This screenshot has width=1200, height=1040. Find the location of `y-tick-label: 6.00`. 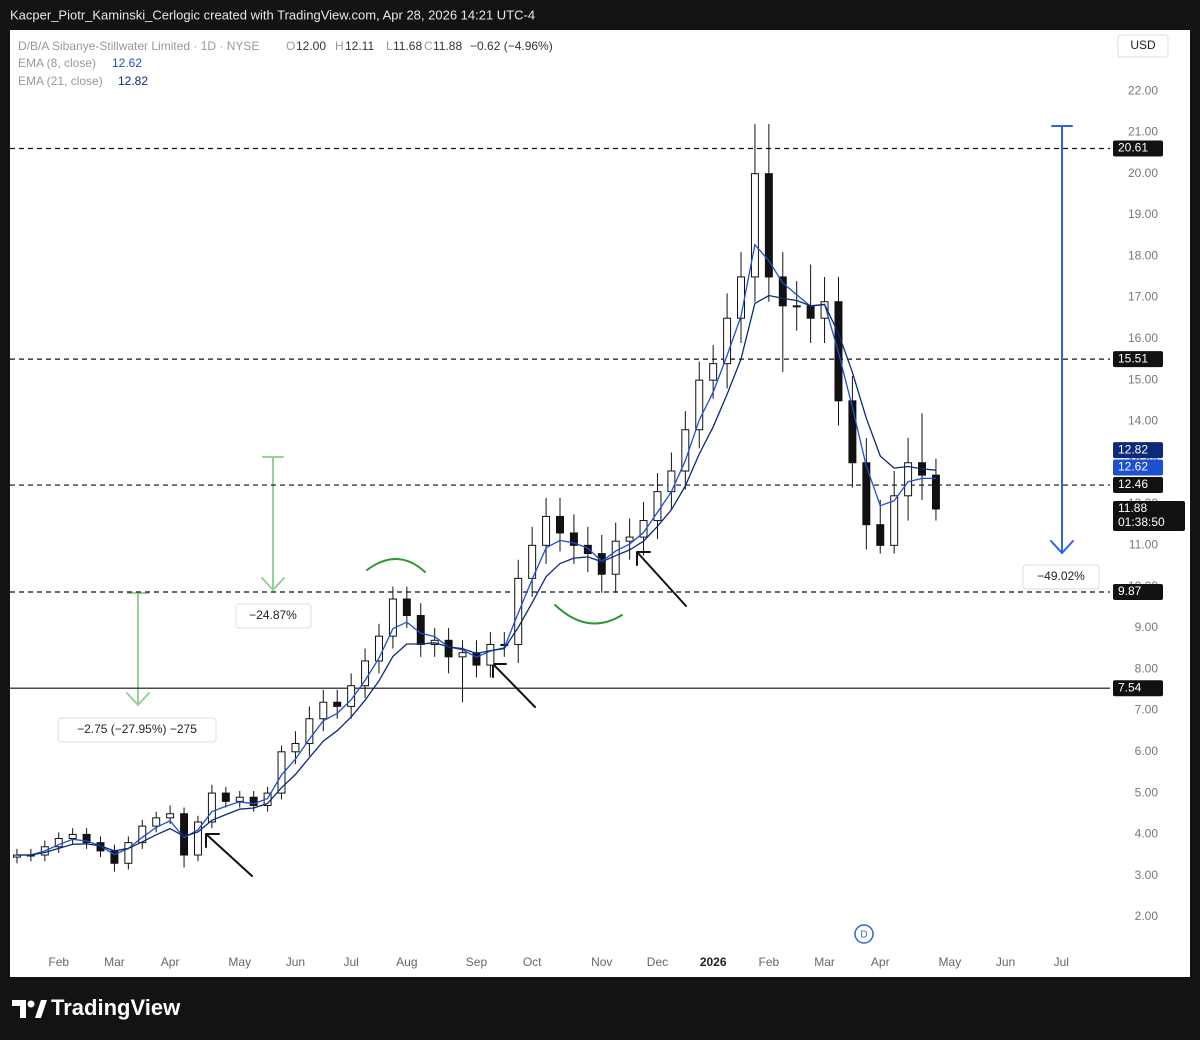

y-tick-label: 6.00 is located at coordinates (1147, 751).